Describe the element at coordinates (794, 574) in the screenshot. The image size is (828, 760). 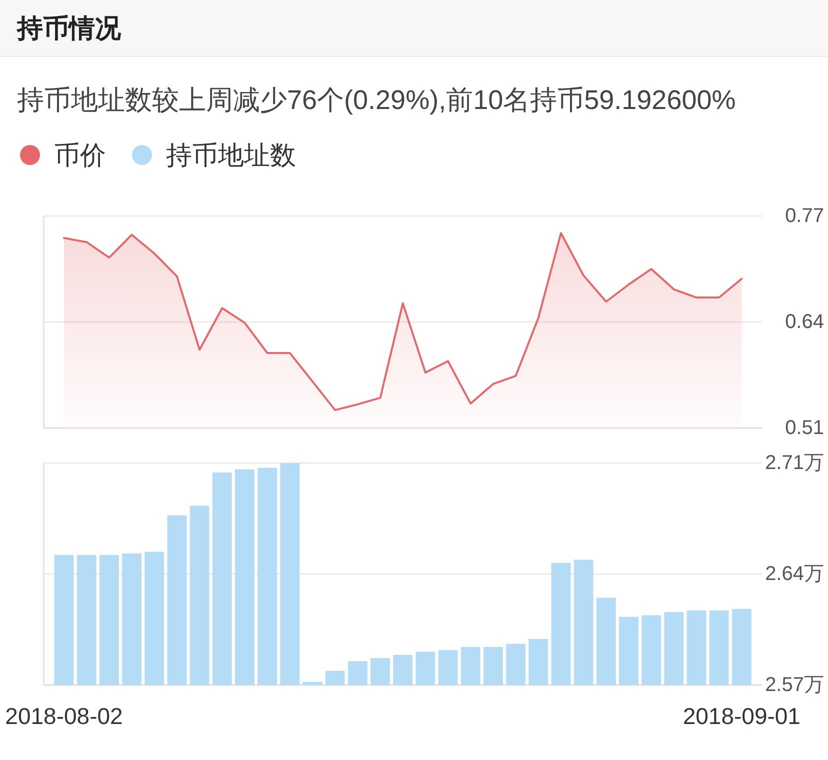
I see `y-tick-label: 2.64万` at that location.